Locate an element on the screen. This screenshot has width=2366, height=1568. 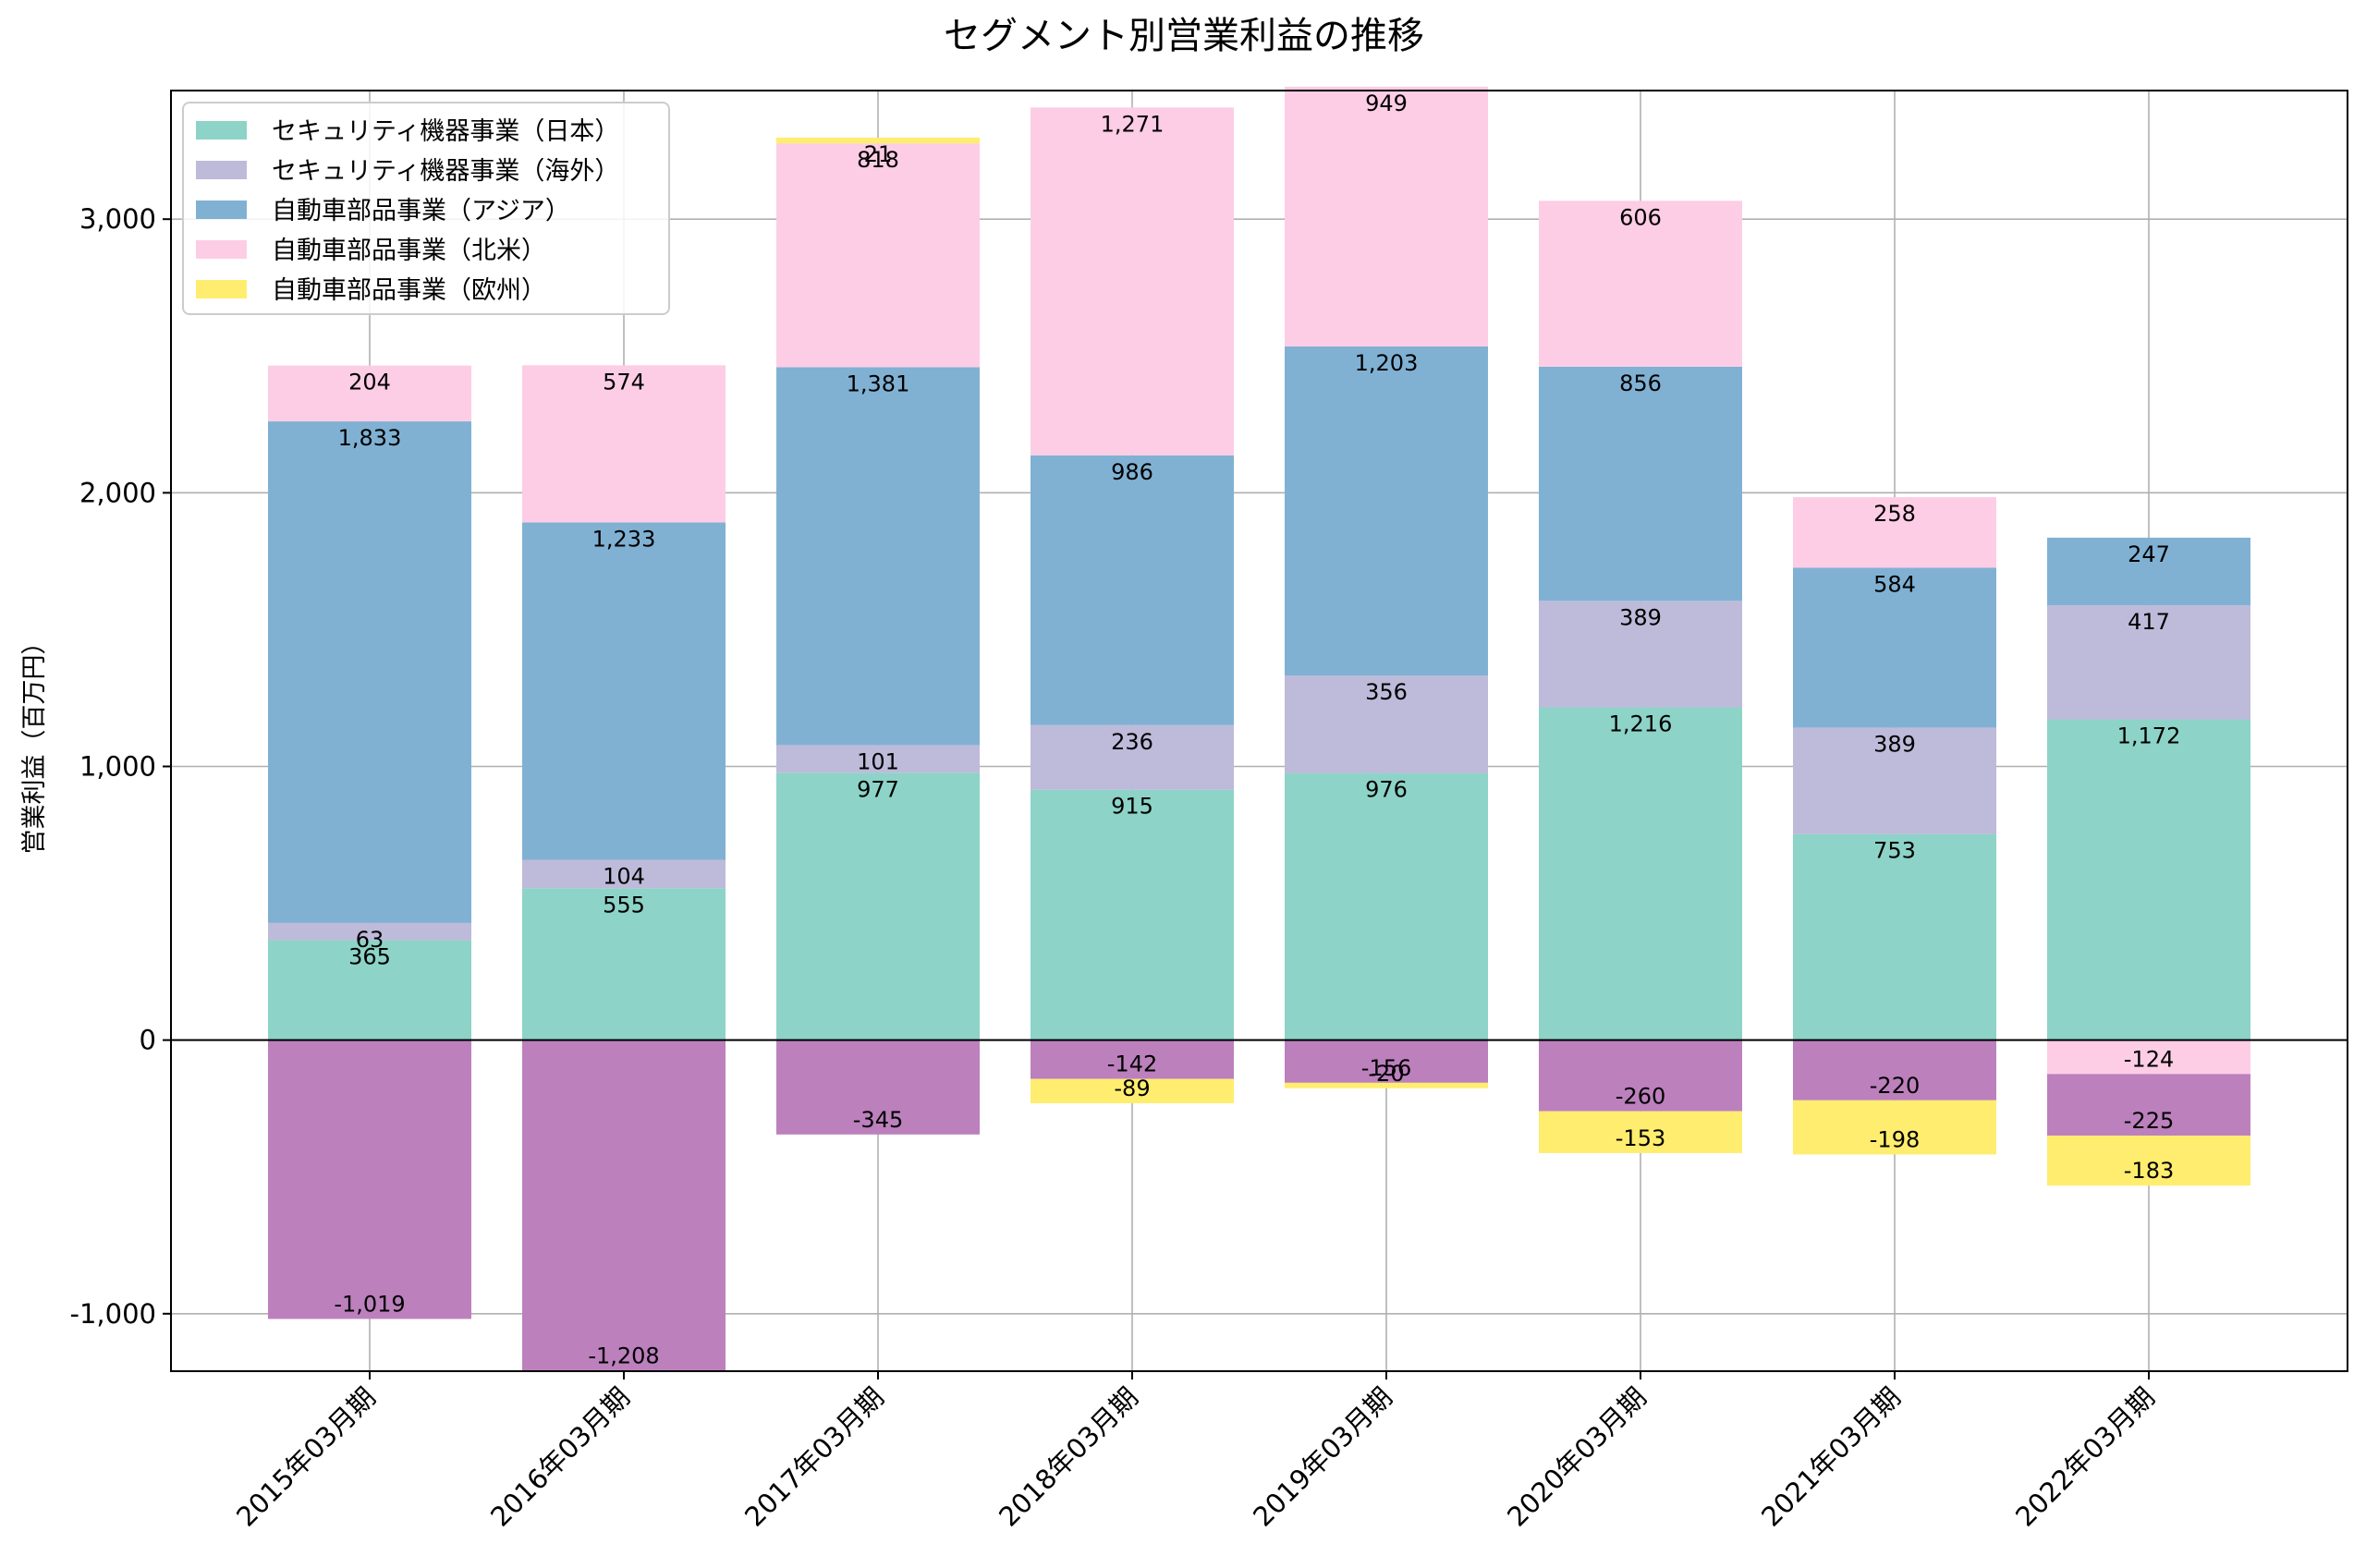
y-tick-label: 1,000 is located at coordinates (118, 767).